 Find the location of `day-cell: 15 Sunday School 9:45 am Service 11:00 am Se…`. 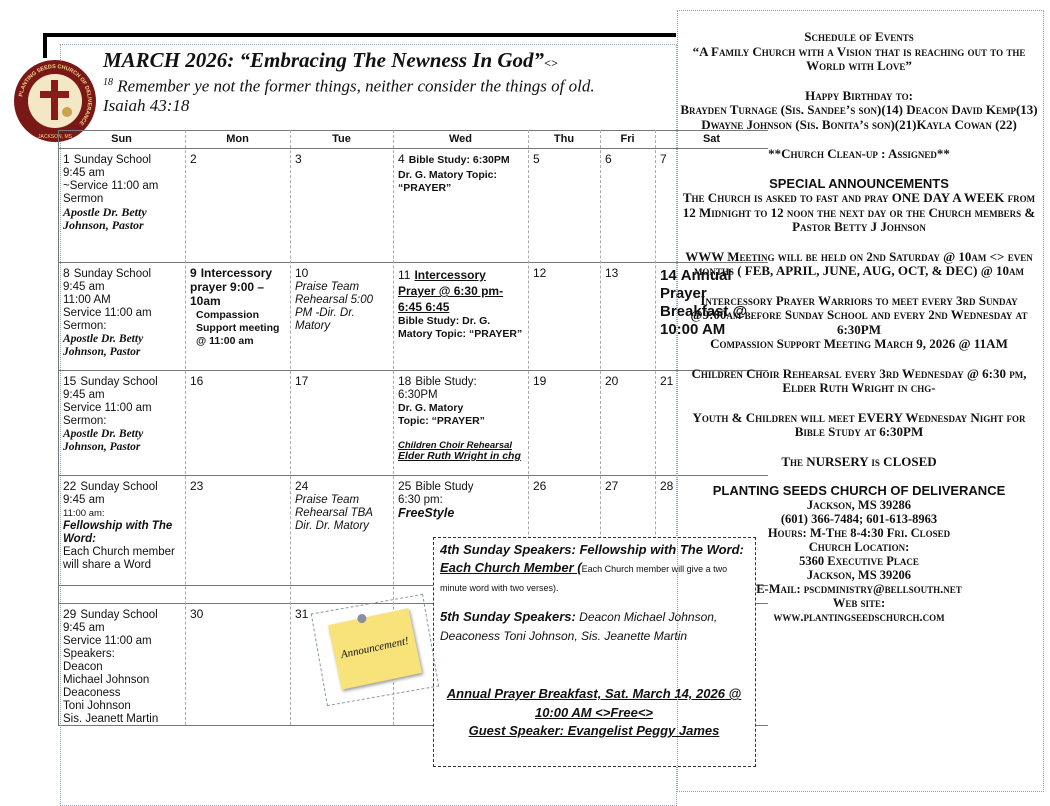

day-cell: 15 Sunday School 9:45 am Service 11:00 am Se… is located at coordinates (121, 422).